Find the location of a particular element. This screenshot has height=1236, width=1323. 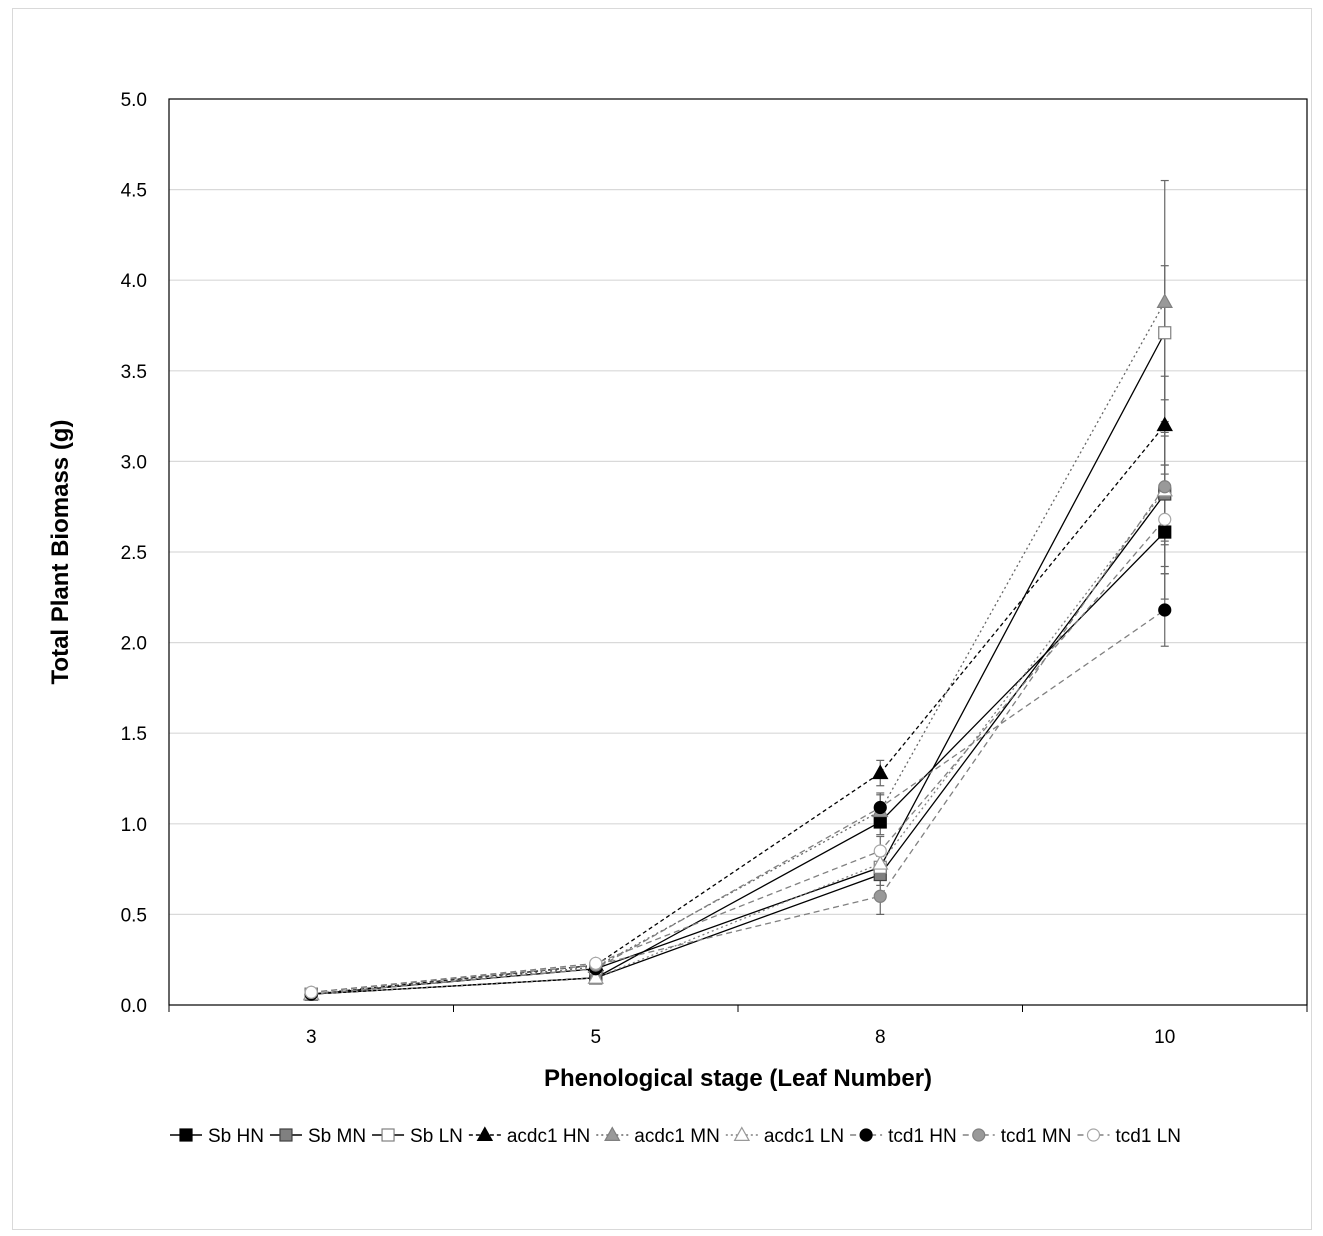

x-tick-label: 10 is located at coordinates (1164, 1037).